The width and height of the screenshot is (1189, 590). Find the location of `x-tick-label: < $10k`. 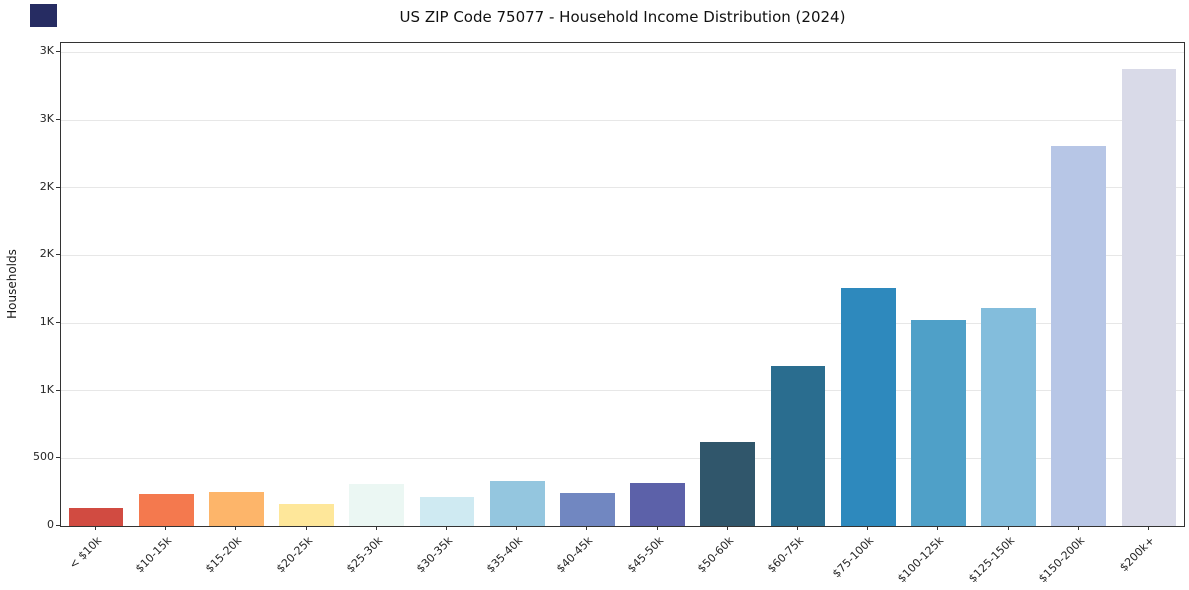

x-tick-label: < $10k is located at coordinates (85, 553).